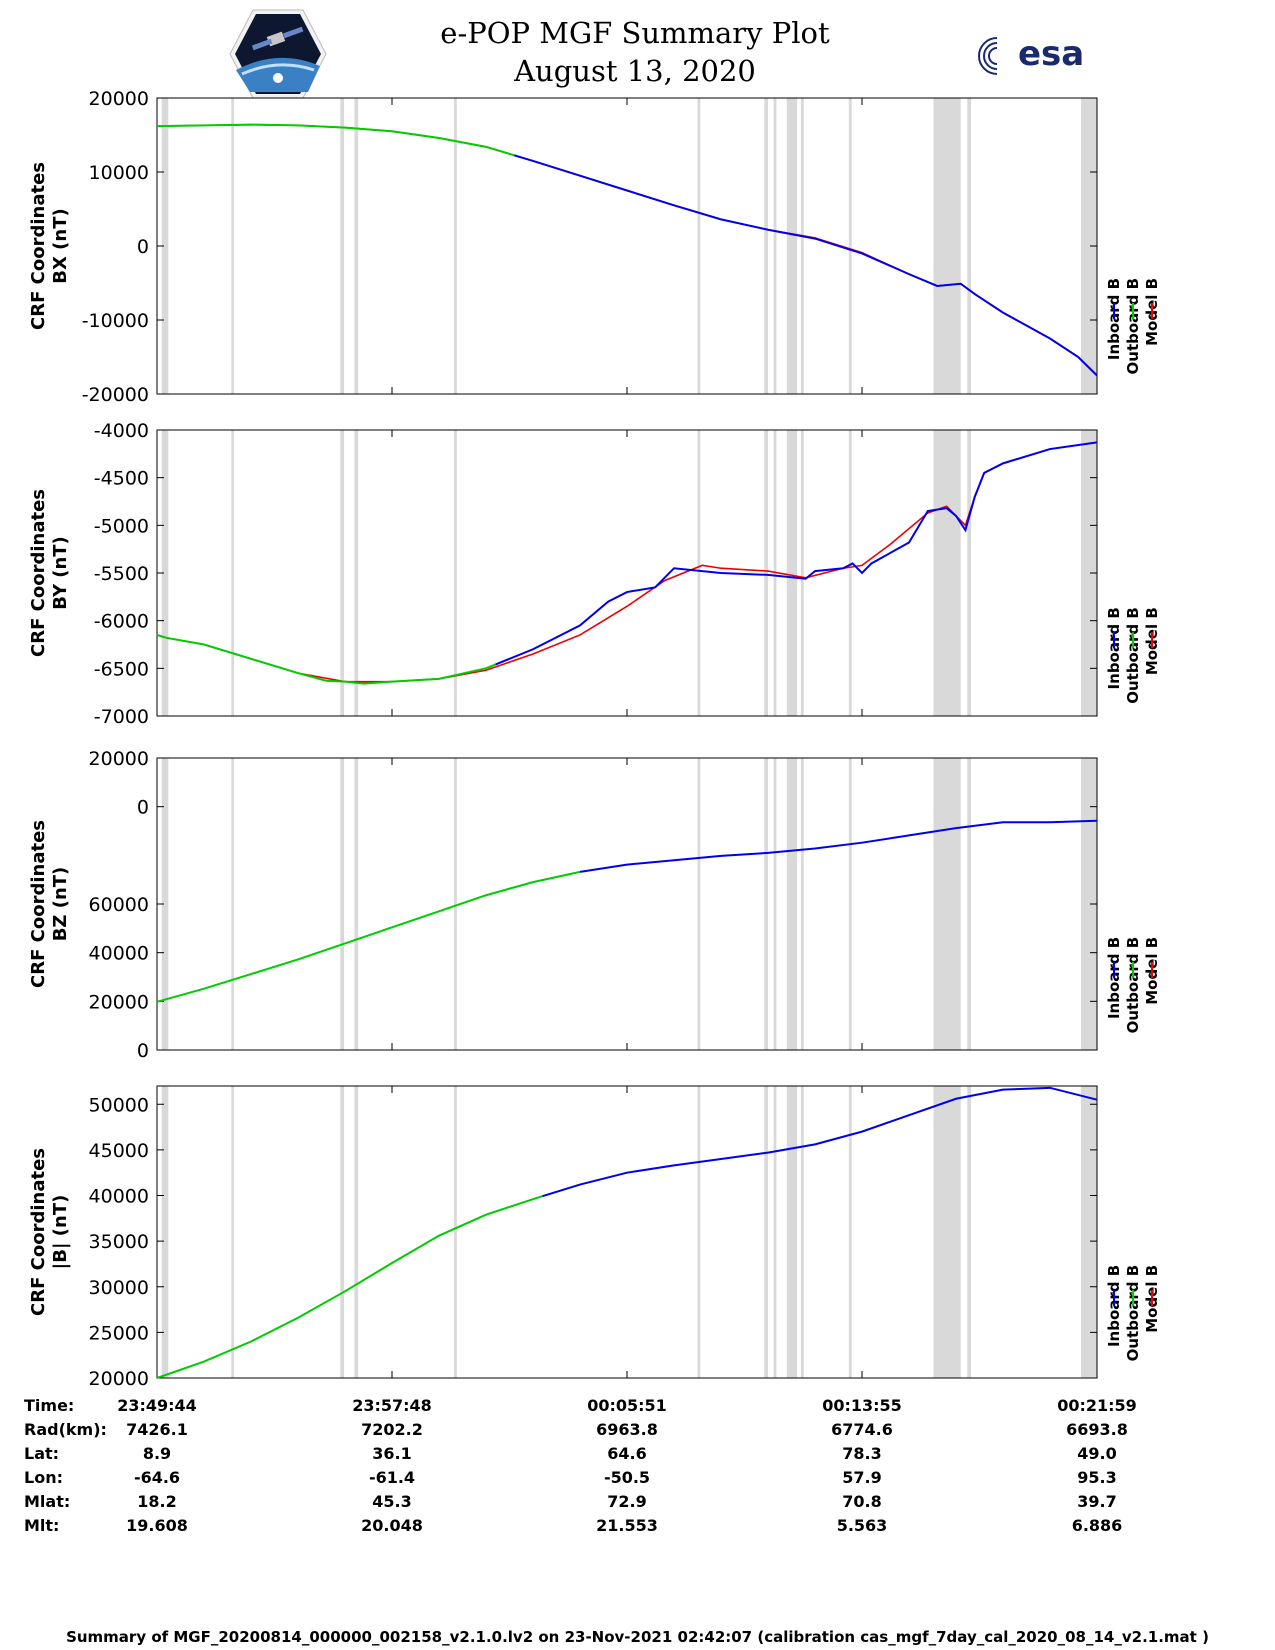  Describe the element at coordinates (278, 54) in the screenshot. I see `cassiope-logo` at that location.